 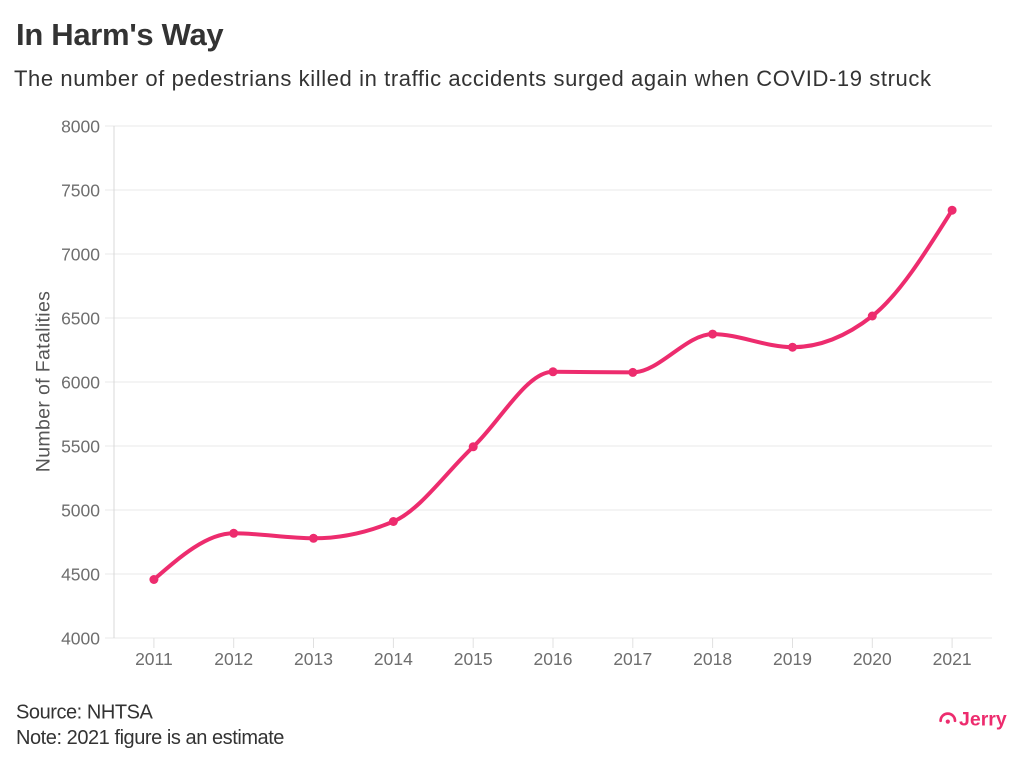 What do you see at coordinates (120, 34) in the screenshot?
I see `svg-text: In Harm's Way` at bounding box center [120, 34].